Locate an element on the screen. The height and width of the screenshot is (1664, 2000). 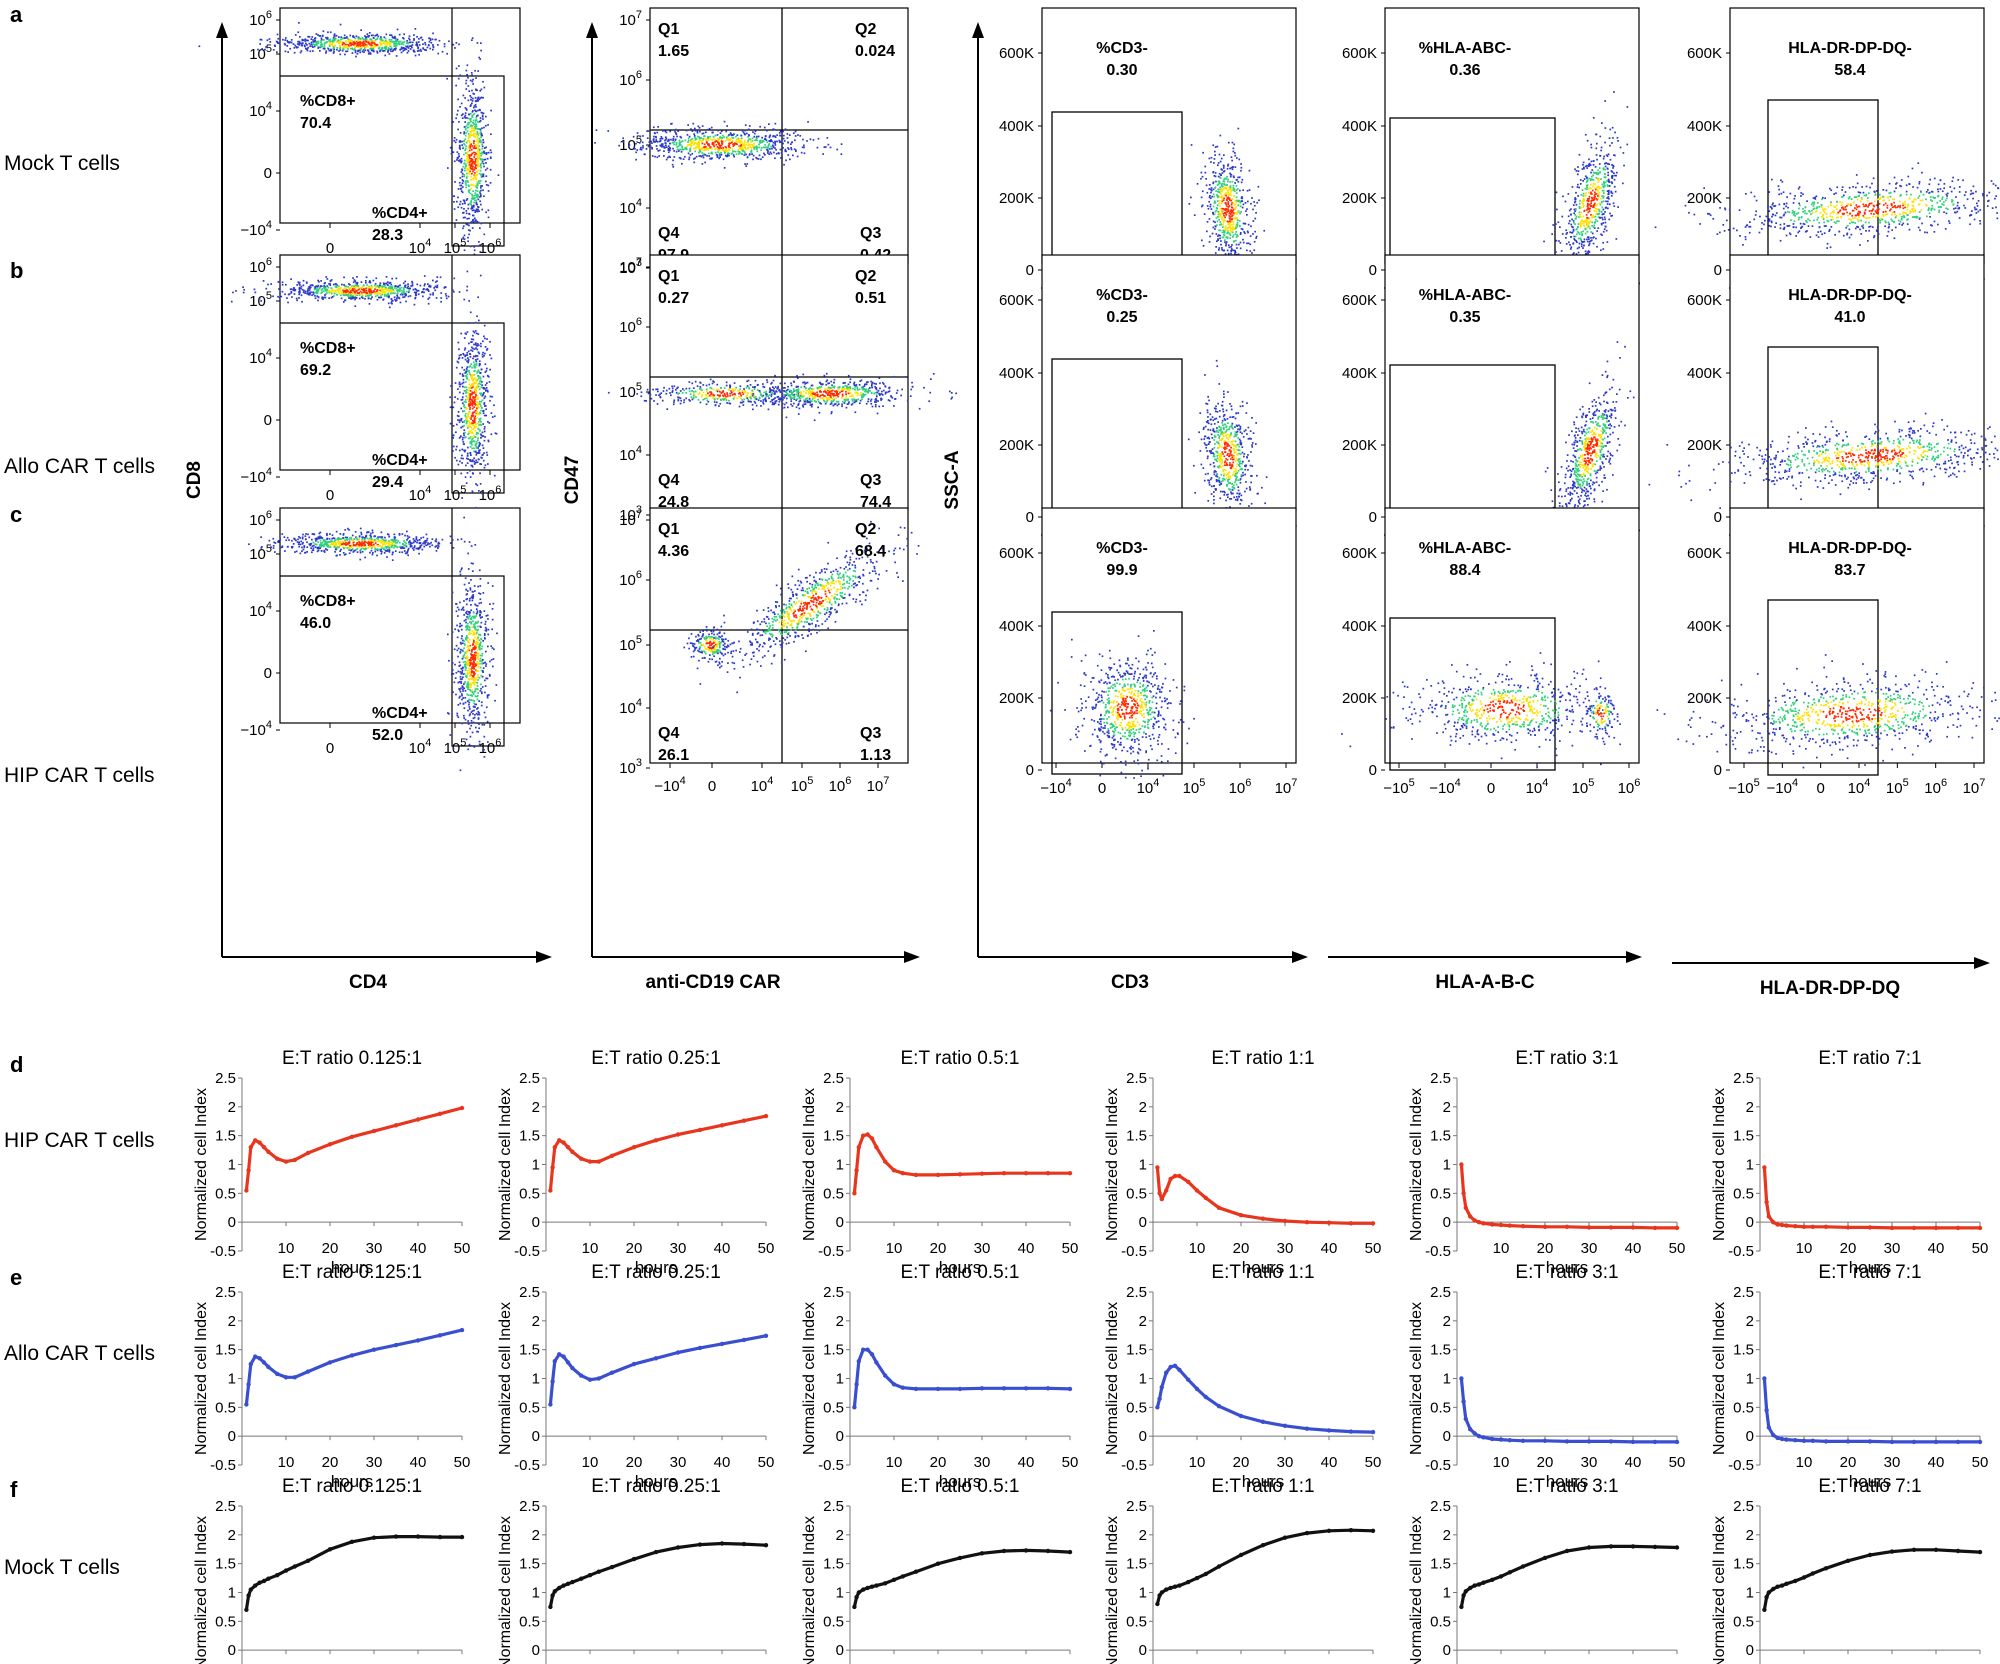
plot-frame is located at coordinates (1857, 135).